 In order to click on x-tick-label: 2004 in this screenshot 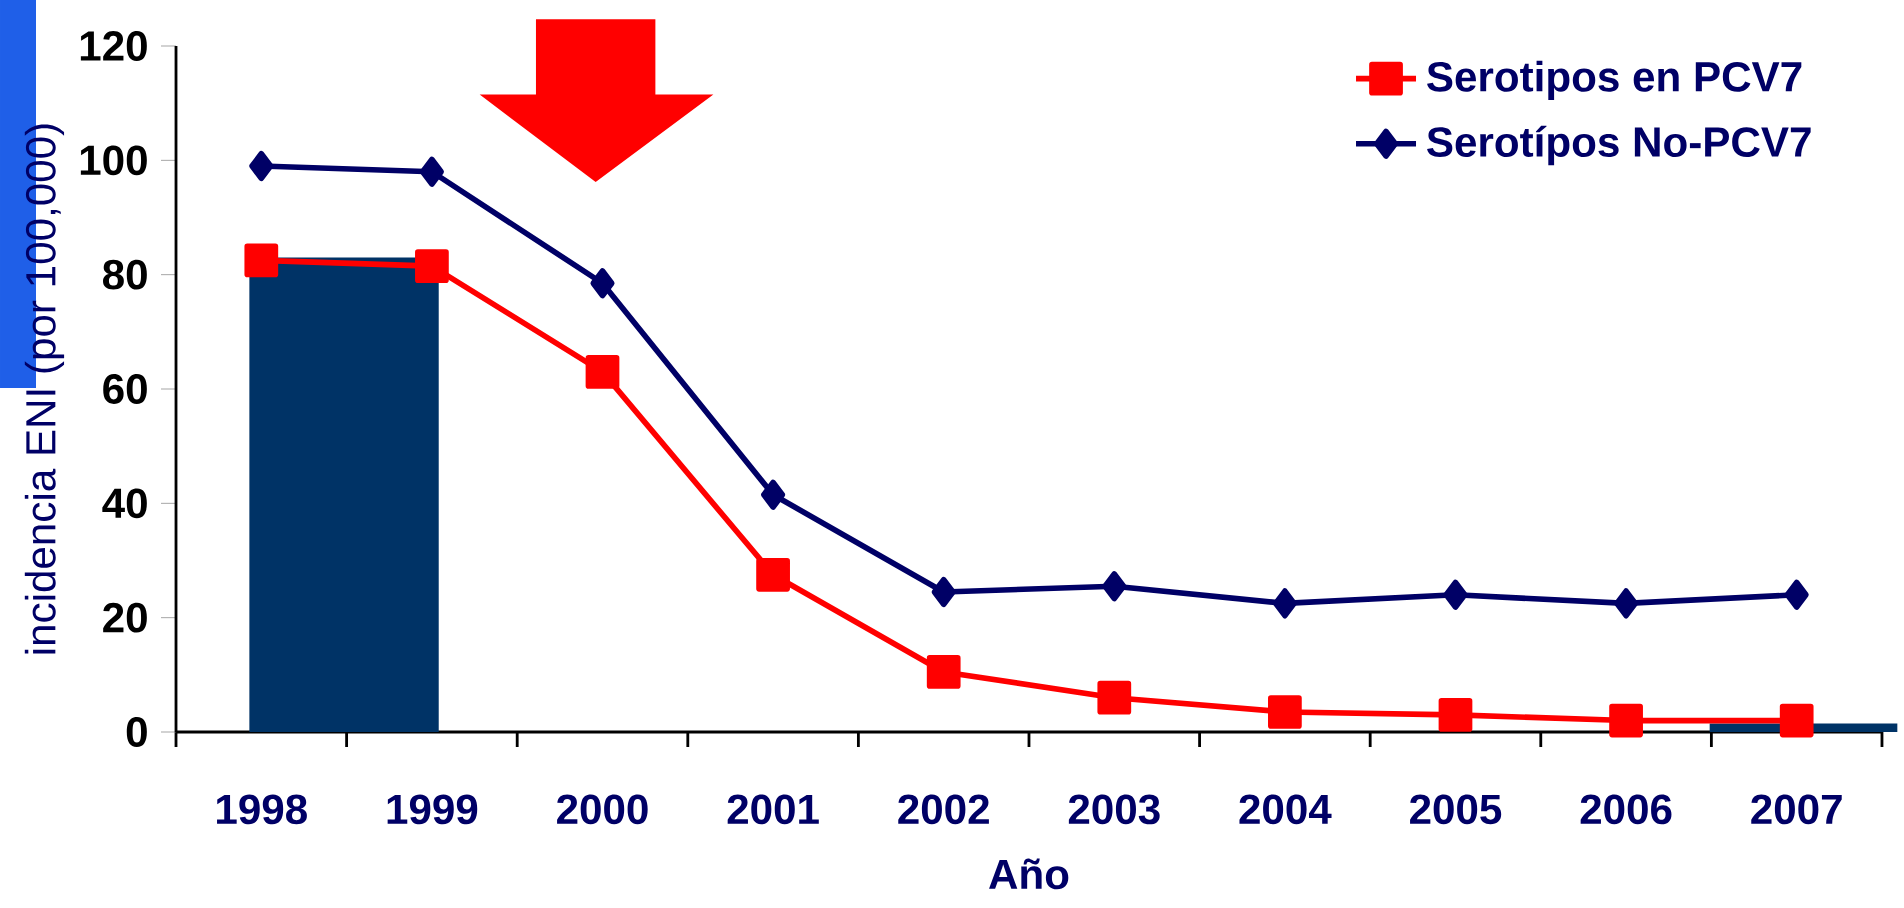, I will do `click(1285, 809)`.